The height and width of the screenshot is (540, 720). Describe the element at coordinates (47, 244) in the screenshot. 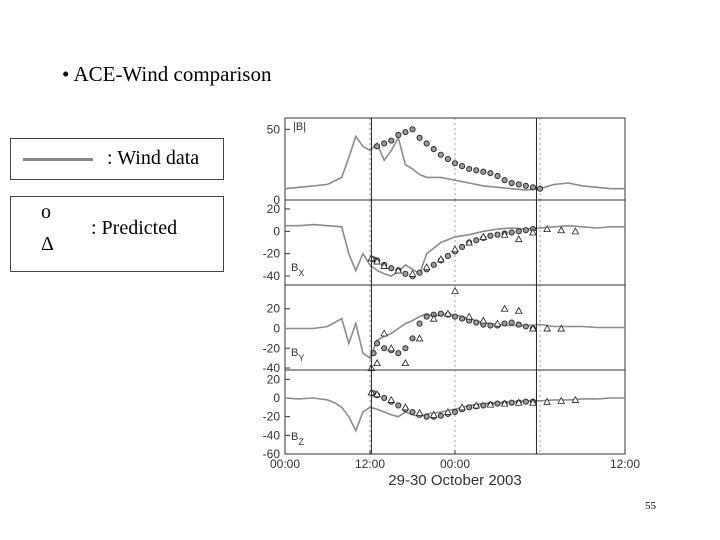

I see `triangle-symbol: Δ` at that location.